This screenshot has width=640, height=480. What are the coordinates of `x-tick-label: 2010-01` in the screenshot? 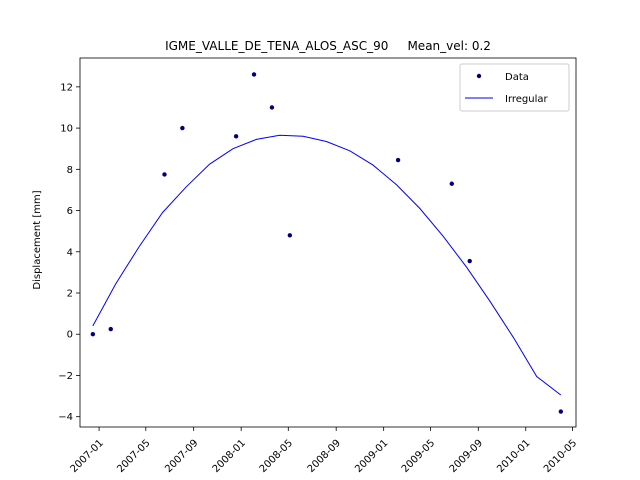 It's located at (513, 456).